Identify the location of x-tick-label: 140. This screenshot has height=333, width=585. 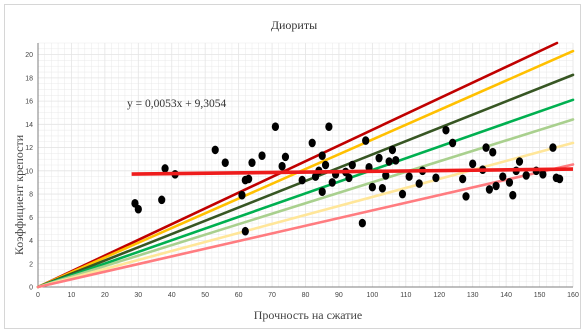
(506, 295).